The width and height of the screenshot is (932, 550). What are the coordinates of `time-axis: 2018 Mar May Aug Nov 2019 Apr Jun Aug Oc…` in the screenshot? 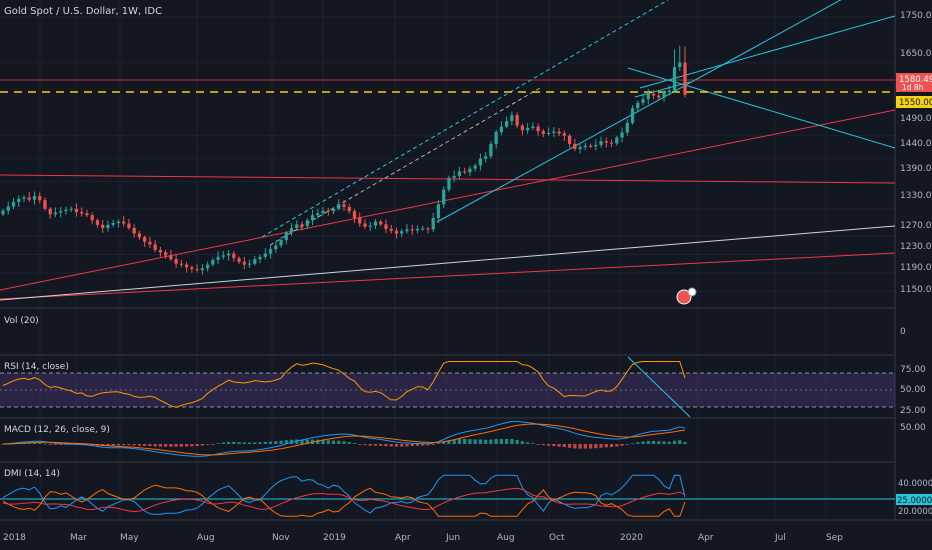 It's located at (423, 538).